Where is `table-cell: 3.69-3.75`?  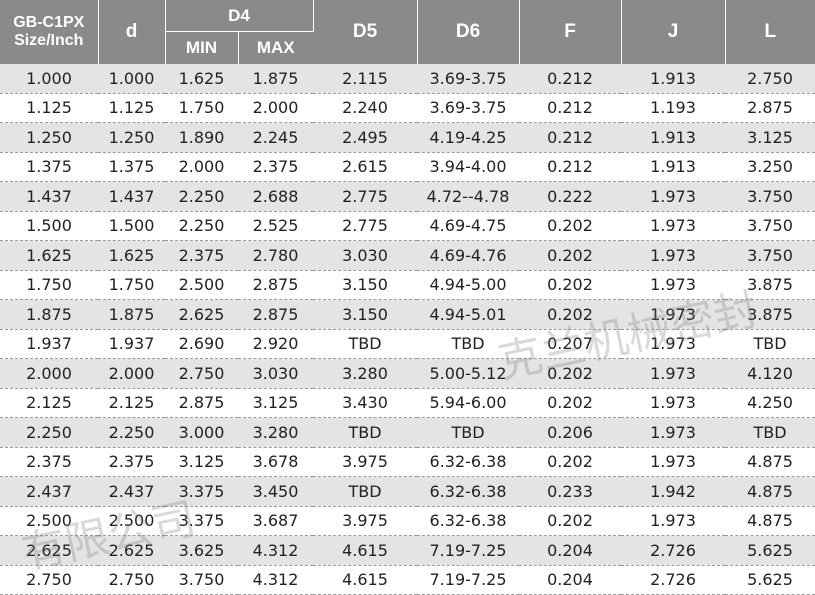 table-cell: 3.69-3.75 is located at coordinates (468, 108).